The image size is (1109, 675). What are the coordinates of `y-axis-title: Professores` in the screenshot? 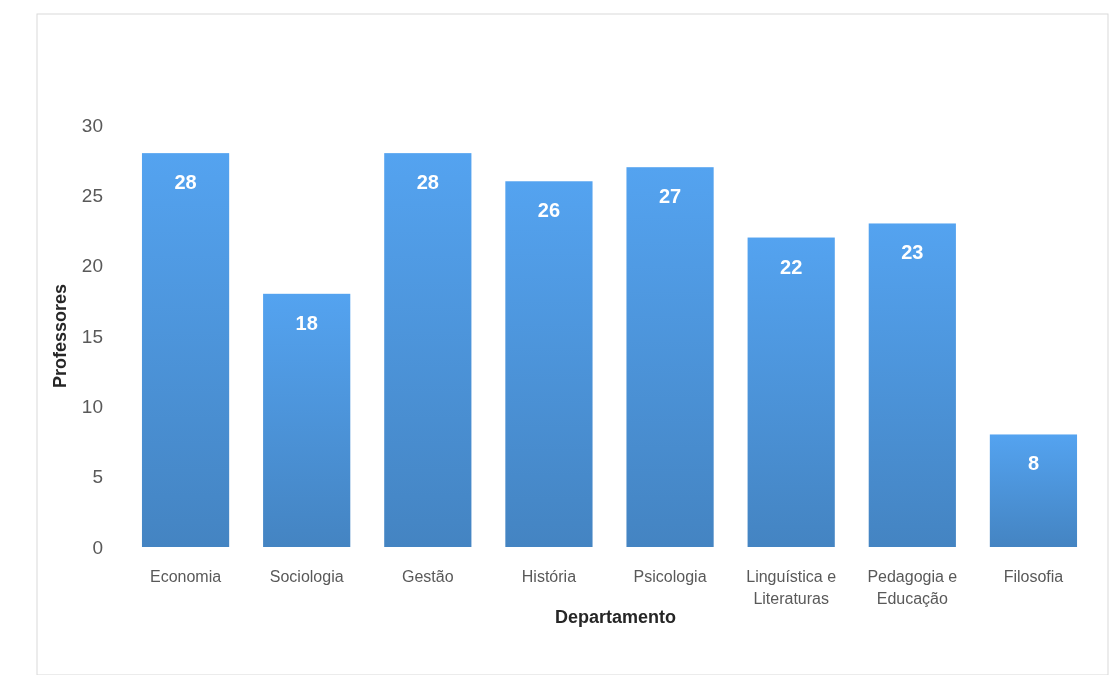 It's located at (60, 336).